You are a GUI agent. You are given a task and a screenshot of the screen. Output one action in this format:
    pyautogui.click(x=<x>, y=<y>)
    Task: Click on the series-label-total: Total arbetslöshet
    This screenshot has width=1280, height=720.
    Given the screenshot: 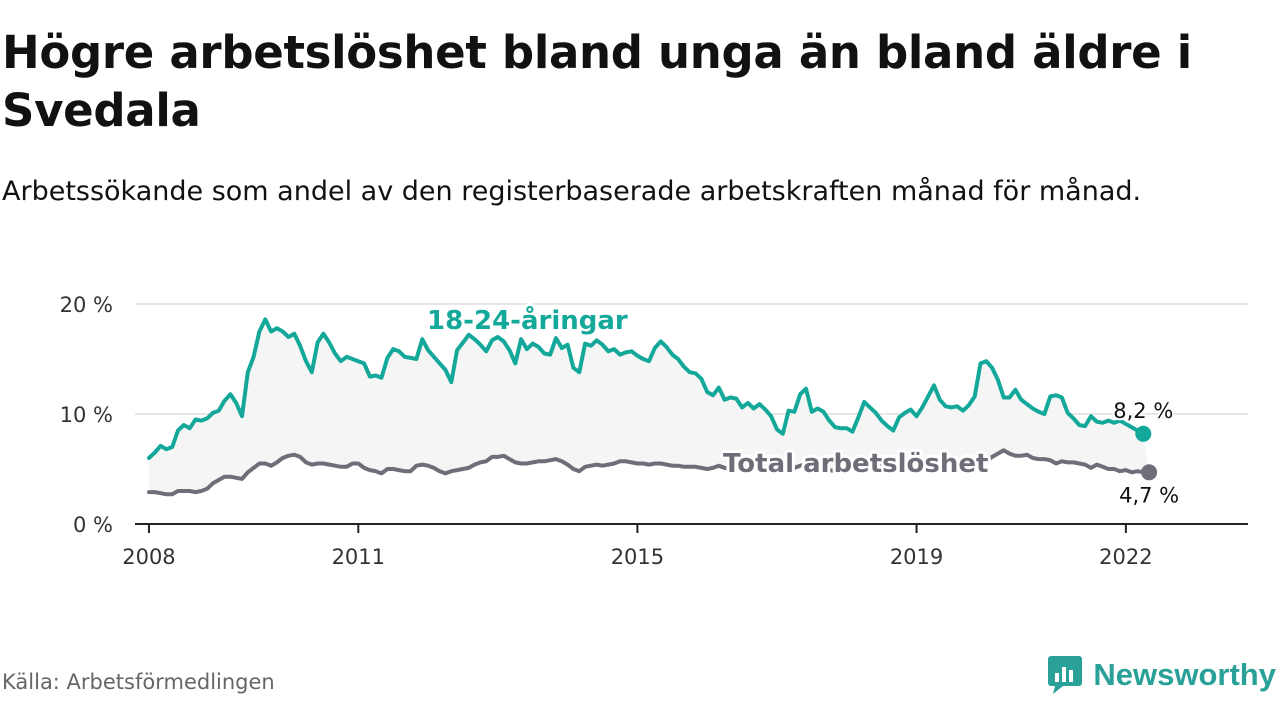 What is the action you would take?
    pyautogui.click(x=855, y=464)
    